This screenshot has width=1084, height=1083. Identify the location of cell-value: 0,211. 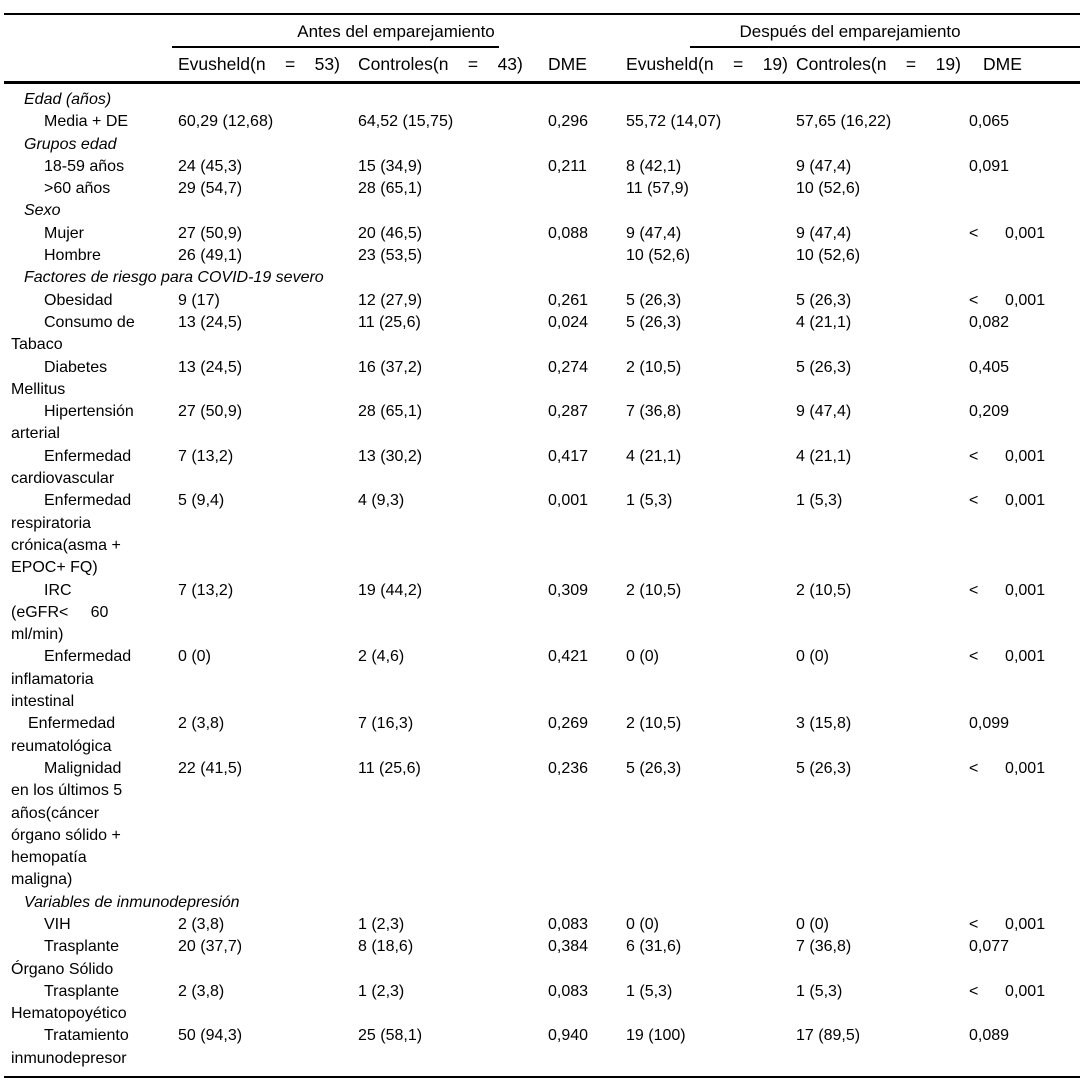
(567, 166).